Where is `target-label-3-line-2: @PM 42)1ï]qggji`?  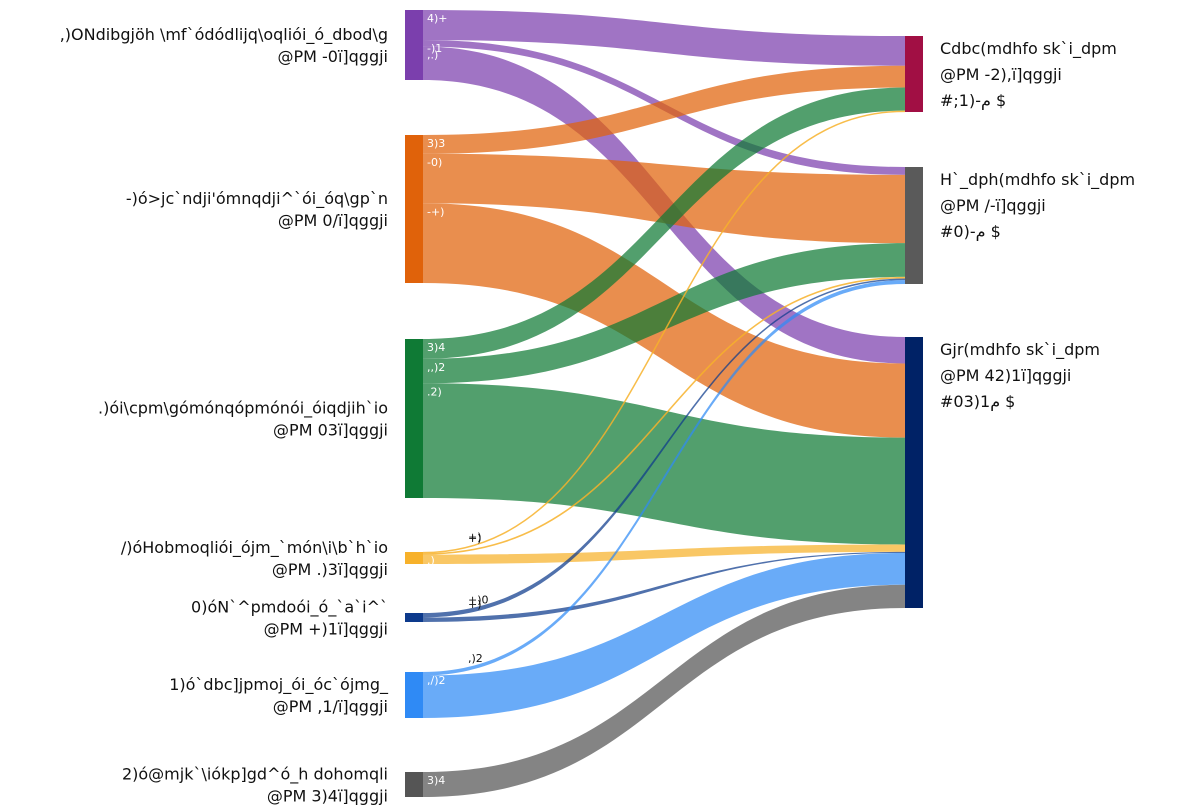 target-label-3-line-2: @PM 42)1ï]qggji is located at coordinates (1005, 375).